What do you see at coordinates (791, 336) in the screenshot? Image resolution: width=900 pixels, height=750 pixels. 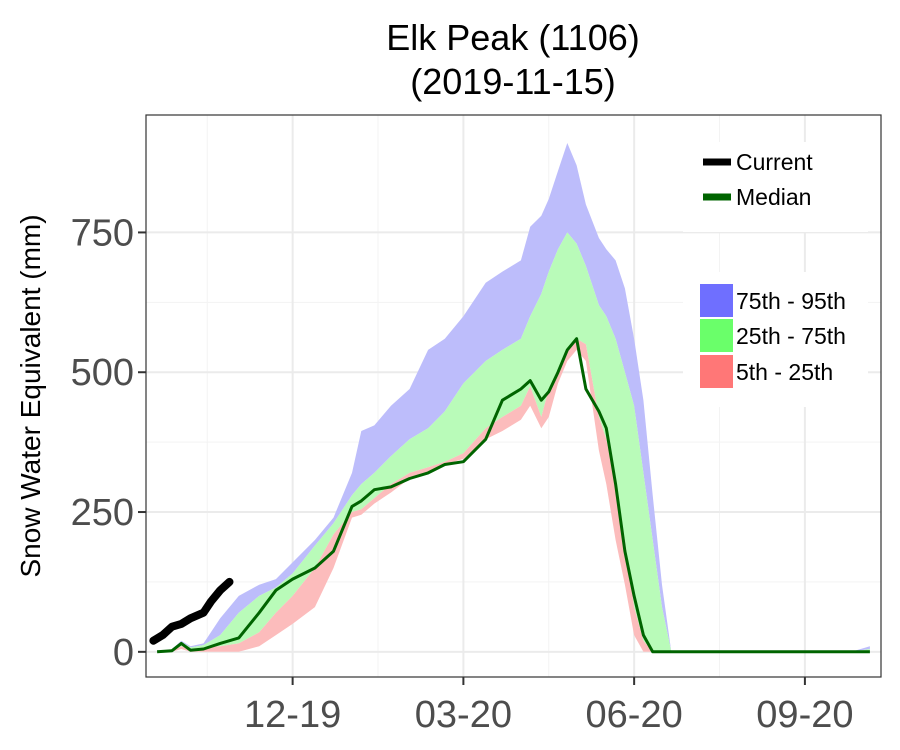 I see `legend-band-25-75-label: 25th - 75th` at bounding box center [791, 336].